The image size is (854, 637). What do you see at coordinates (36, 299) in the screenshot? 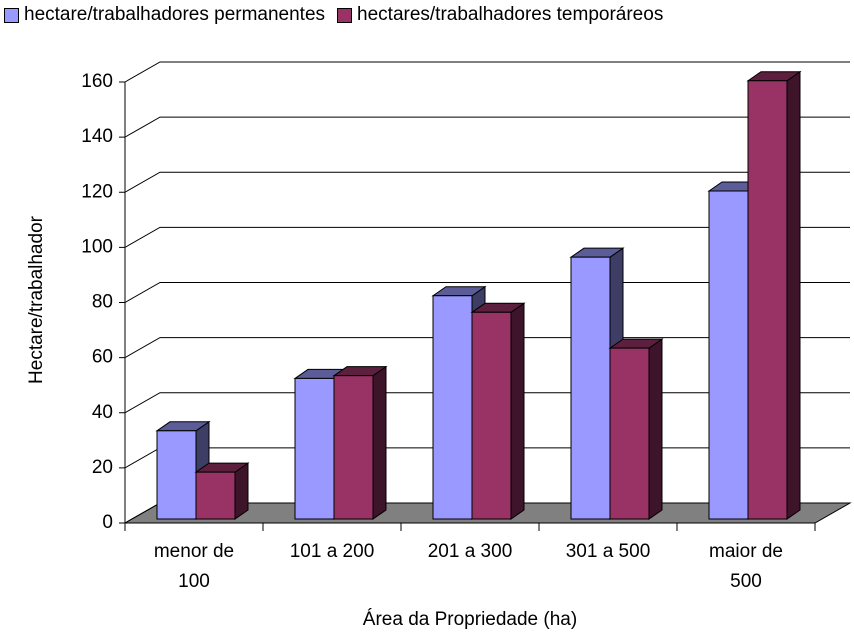
I see `y-axis-title: Hectare/trabalhador` at bounding box center [36, 299].